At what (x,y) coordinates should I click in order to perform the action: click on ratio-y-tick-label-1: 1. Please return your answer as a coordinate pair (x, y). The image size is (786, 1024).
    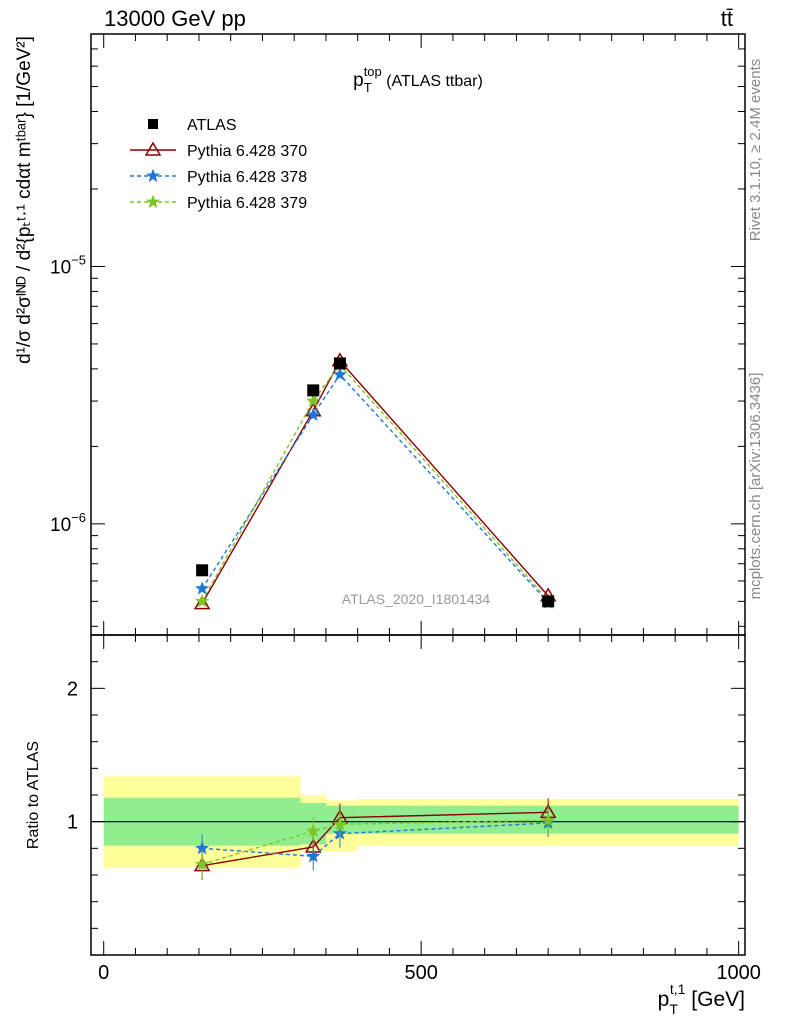
    Looking at the image, I should click on (72, 823).